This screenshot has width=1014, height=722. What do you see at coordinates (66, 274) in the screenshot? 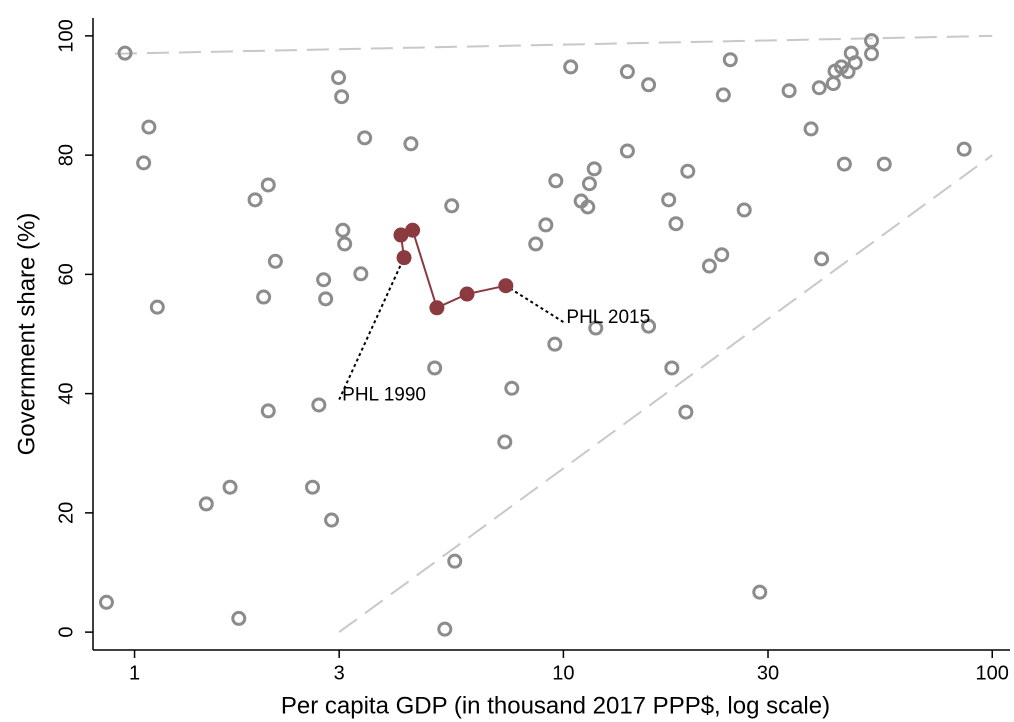
I see `y-tick-label: 60` at bounding box center [66, 274].